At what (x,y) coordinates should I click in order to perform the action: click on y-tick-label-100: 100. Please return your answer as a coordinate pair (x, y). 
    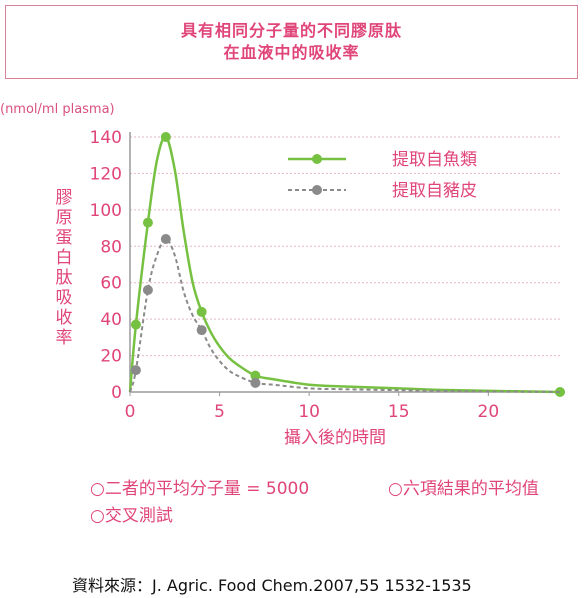
    Looking at the image, I should click on (106, 211).